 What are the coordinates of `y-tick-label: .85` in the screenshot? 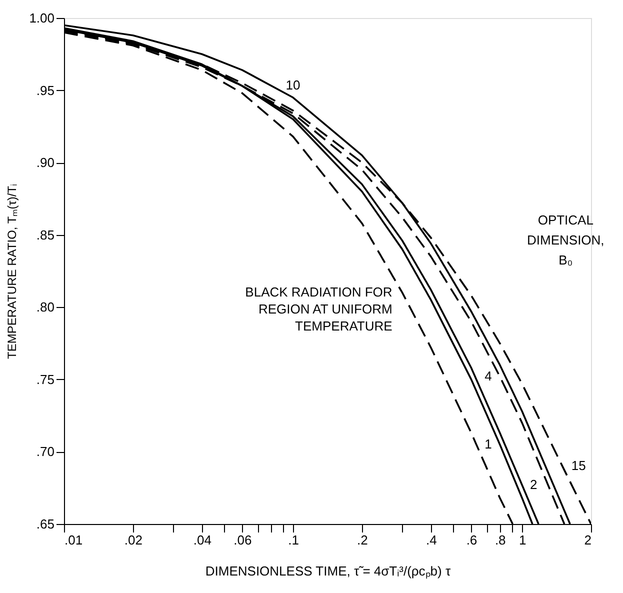 It's located at (45, 234).